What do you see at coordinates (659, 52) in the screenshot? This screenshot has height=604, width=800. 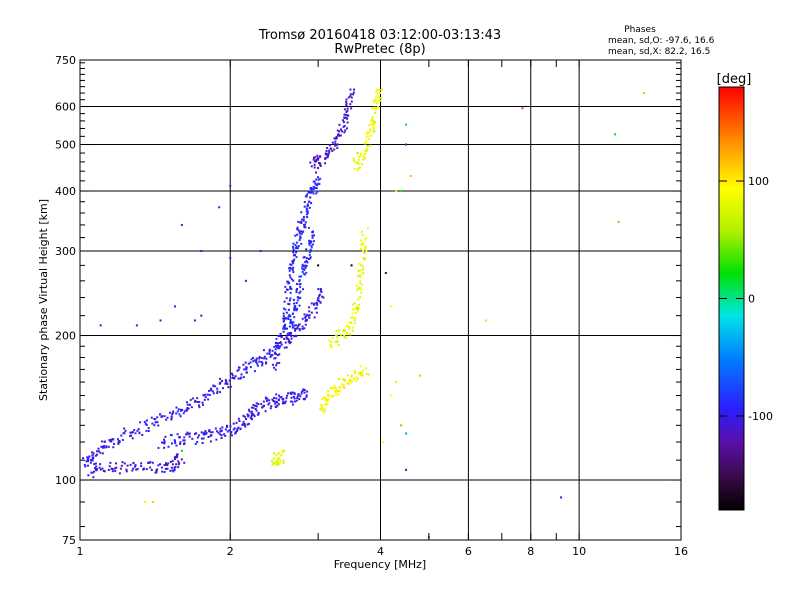 I see `legend-line-x: mean, sd,X: 82.2, 16.5` at bounding box center [659, 52].